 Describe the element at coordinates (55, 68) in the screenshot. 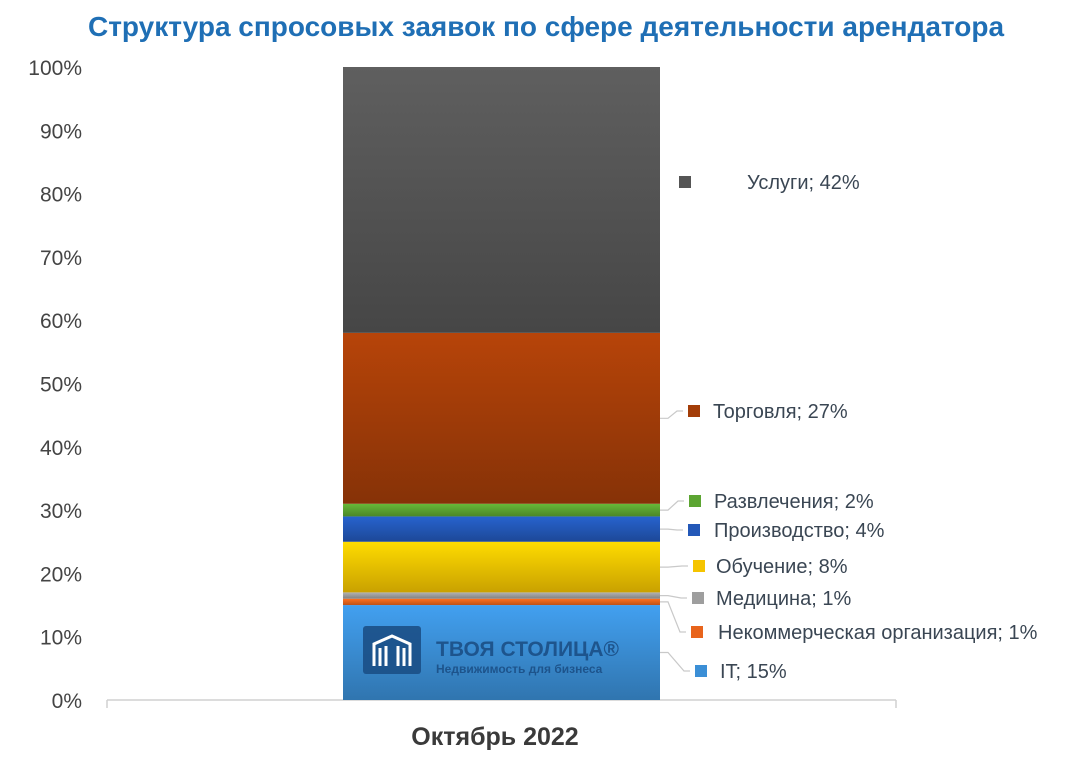

I see `y-tick-label: 100%` at that location.